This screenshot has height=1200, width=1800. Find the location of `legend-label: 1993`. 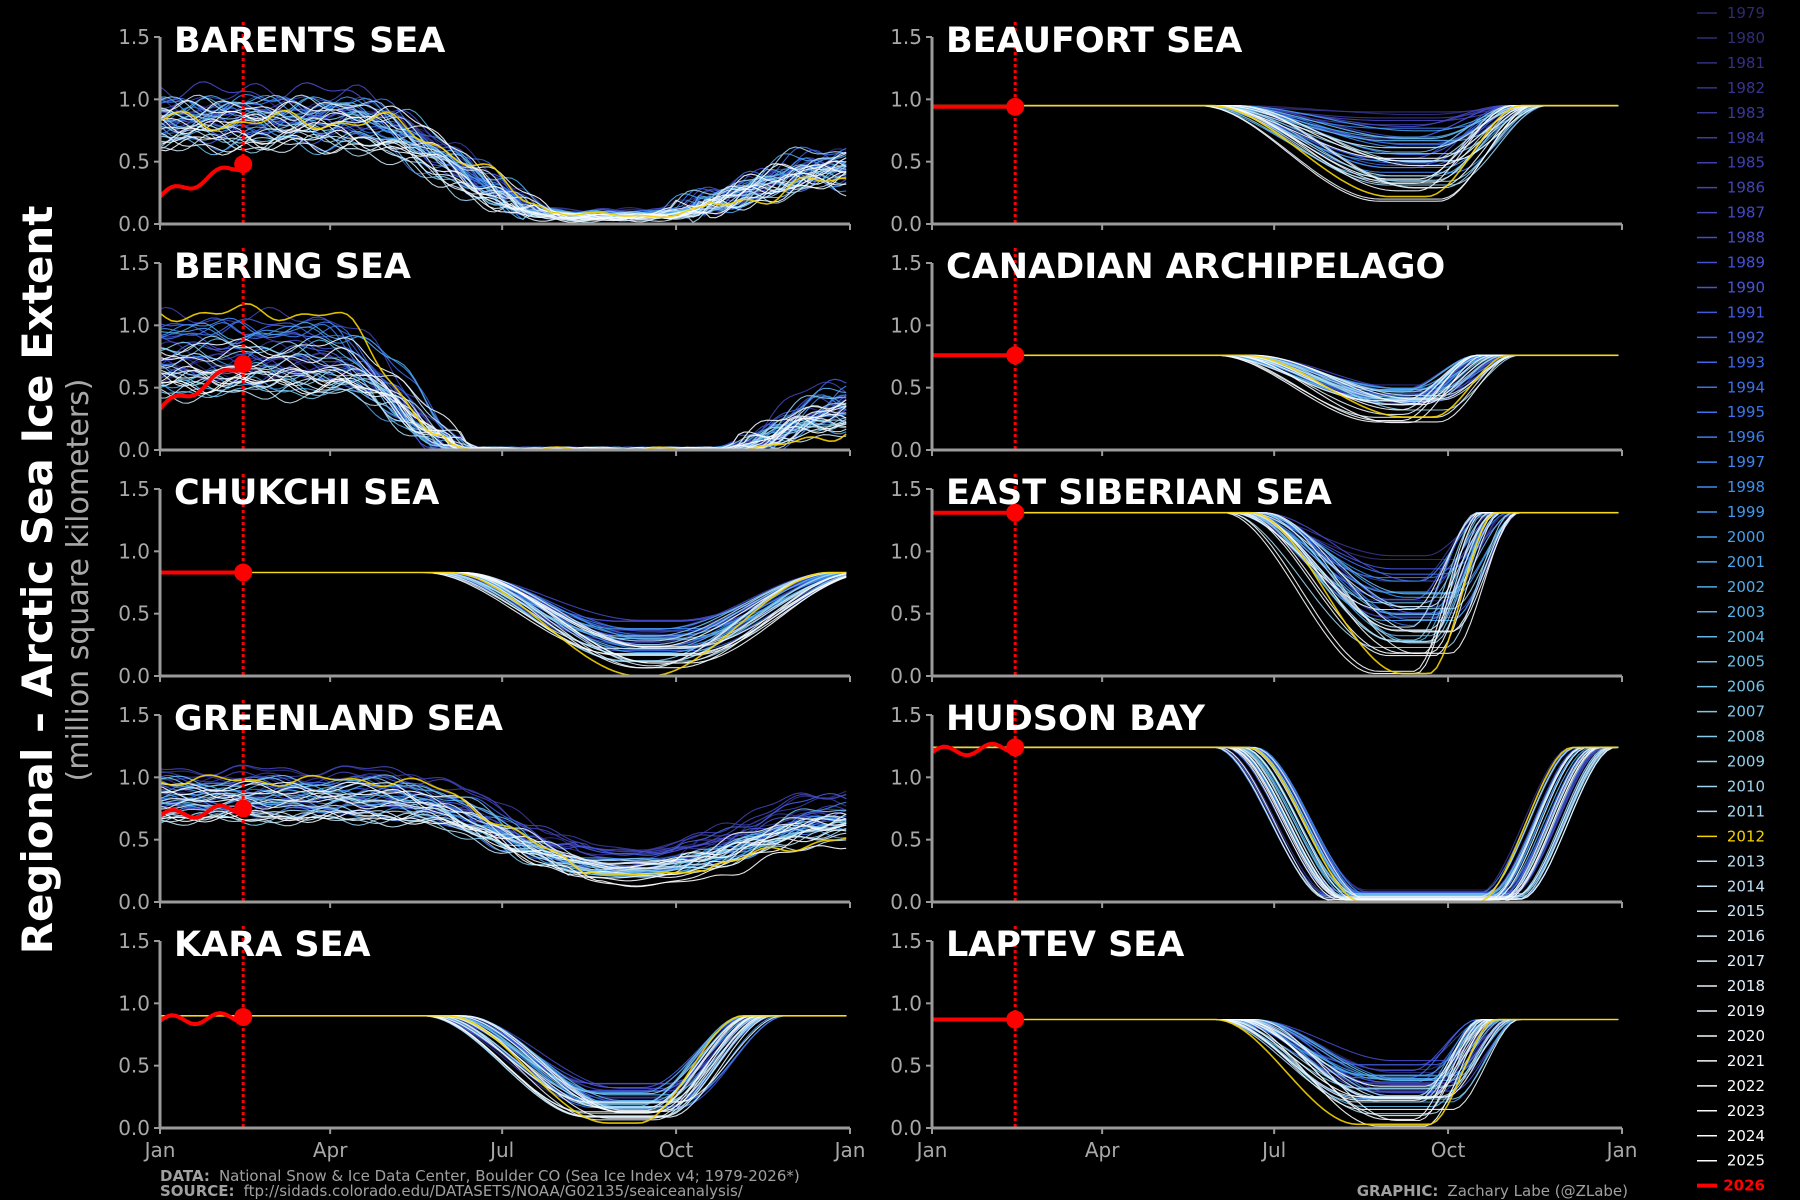

legend-label: 1993 is located at coordinates (1746, 362).